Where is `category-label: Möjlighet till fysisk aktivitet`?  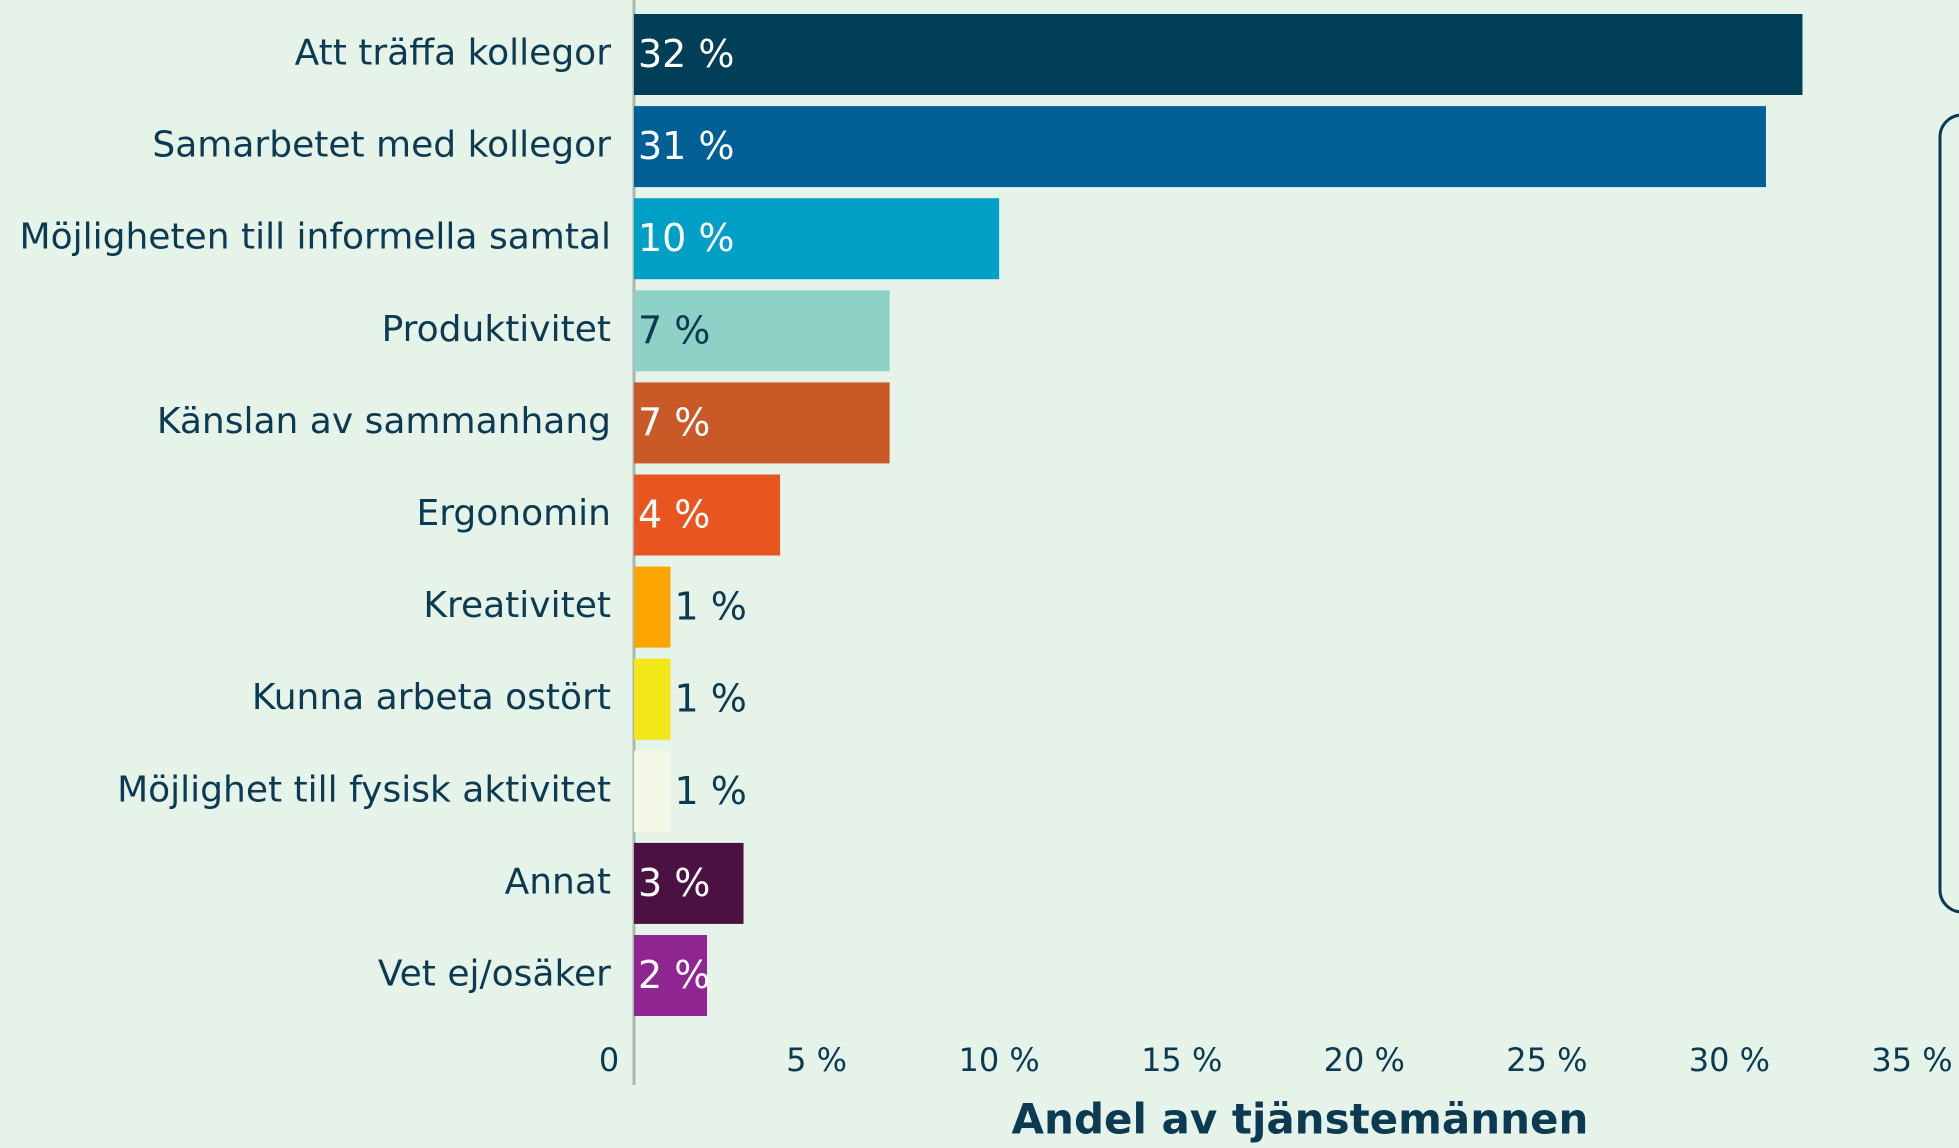
category-label: Möjlighet till fysisk aktivitet is located at coordinates (364, 789).